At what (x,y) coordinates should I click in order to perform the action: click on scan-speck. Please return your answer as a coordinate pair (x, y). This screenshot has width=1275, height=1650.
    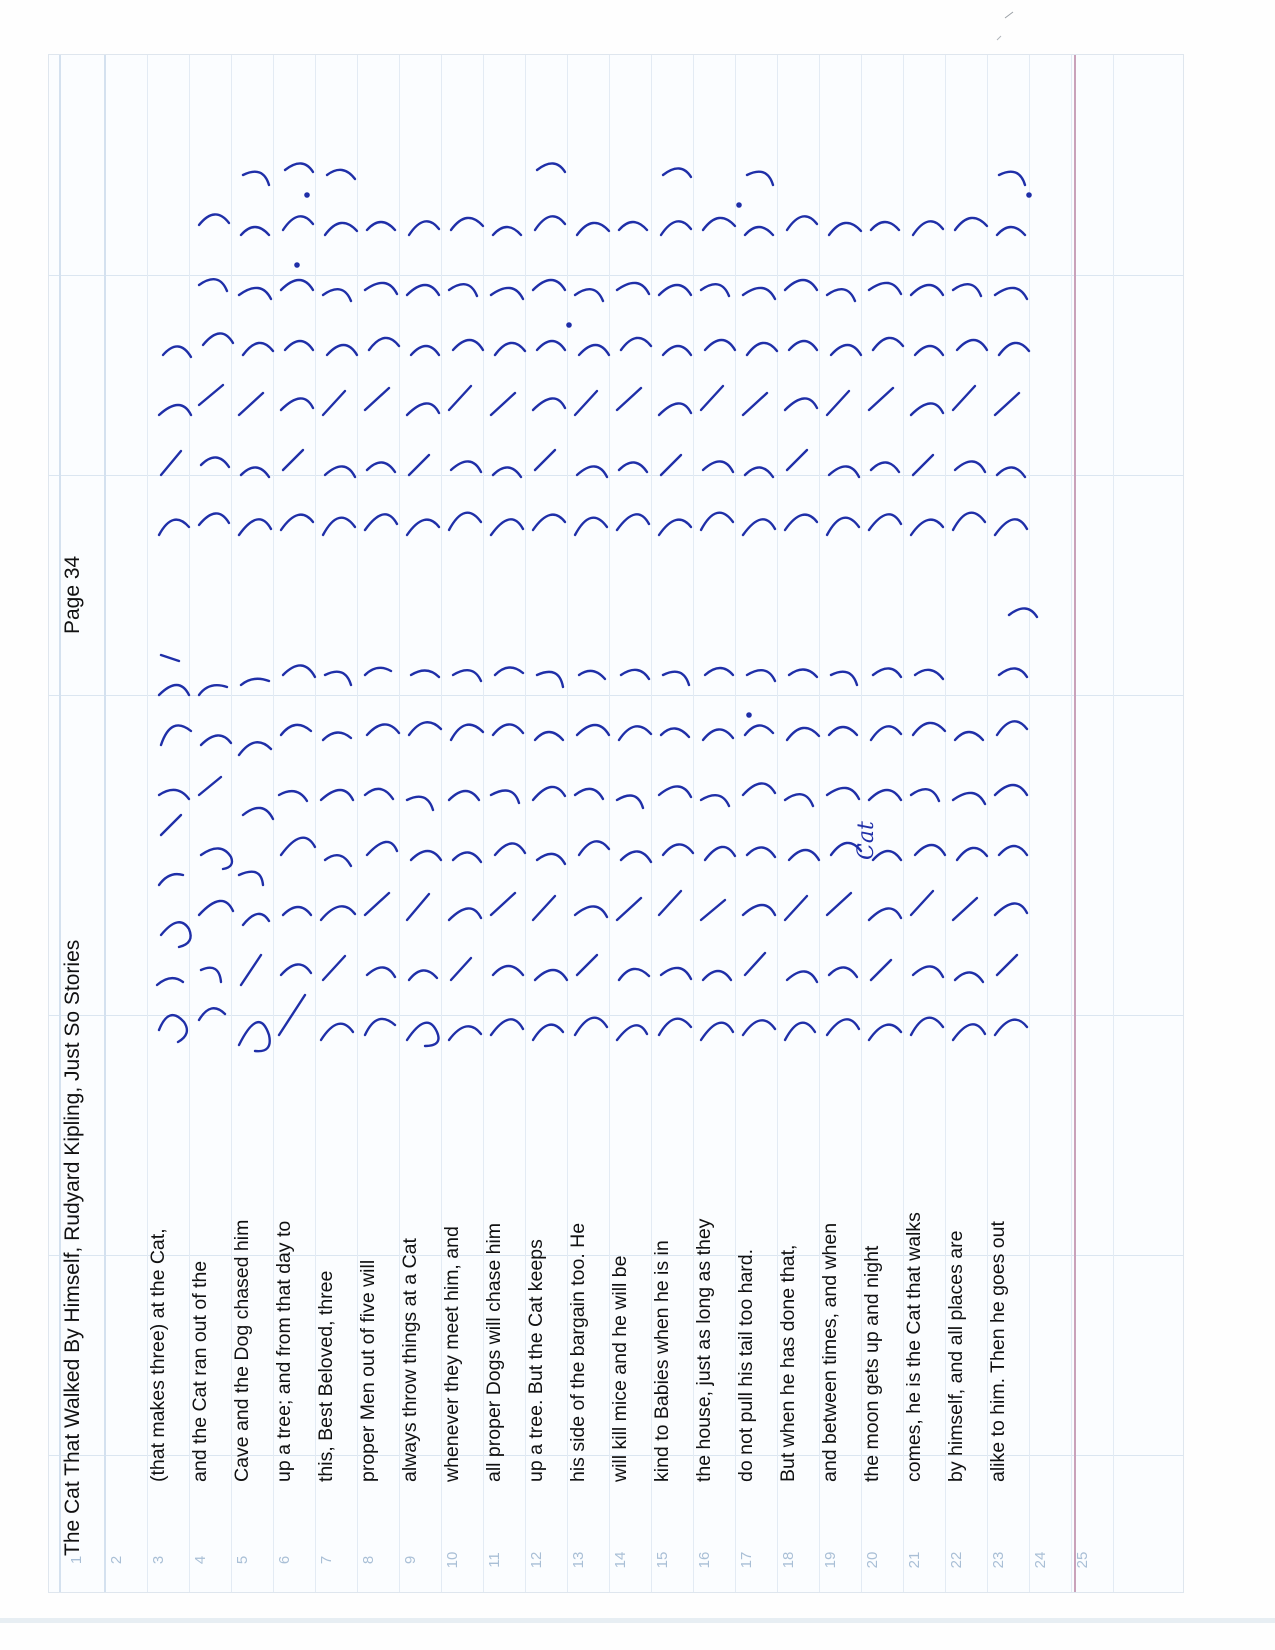
    Looking at the image, I should click on (1005, 26).